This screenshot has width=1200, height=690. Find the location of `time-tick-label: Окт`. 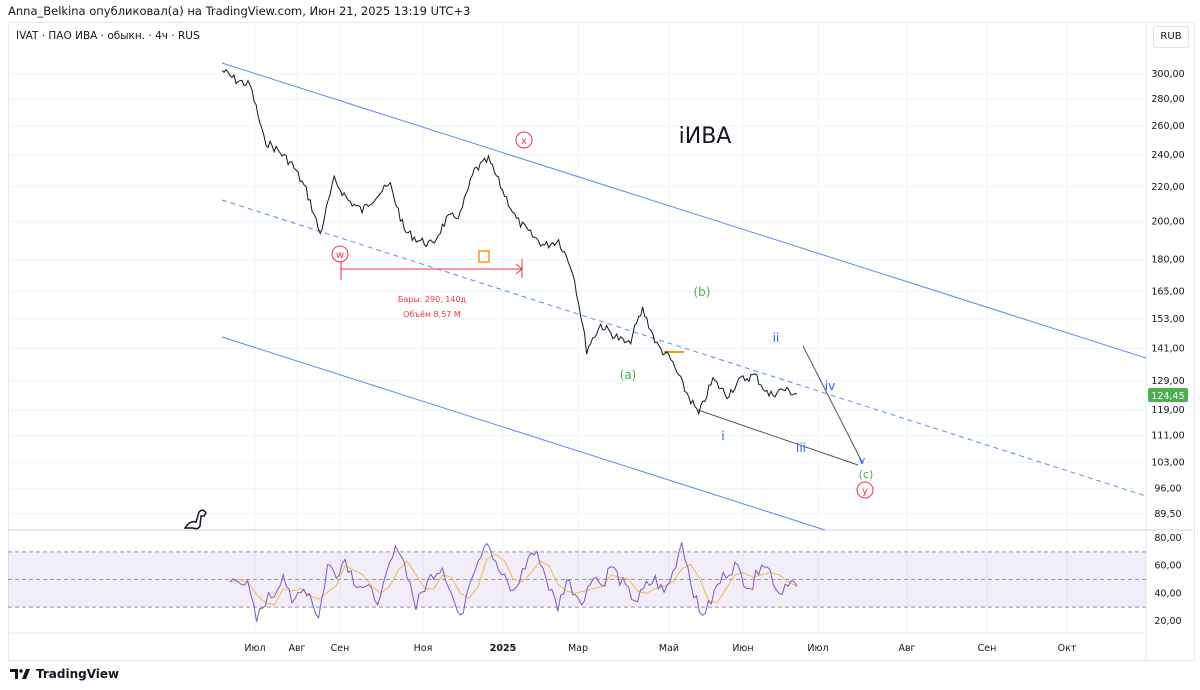

time-tick-label: Окт is located at coordinates (1067, 648).